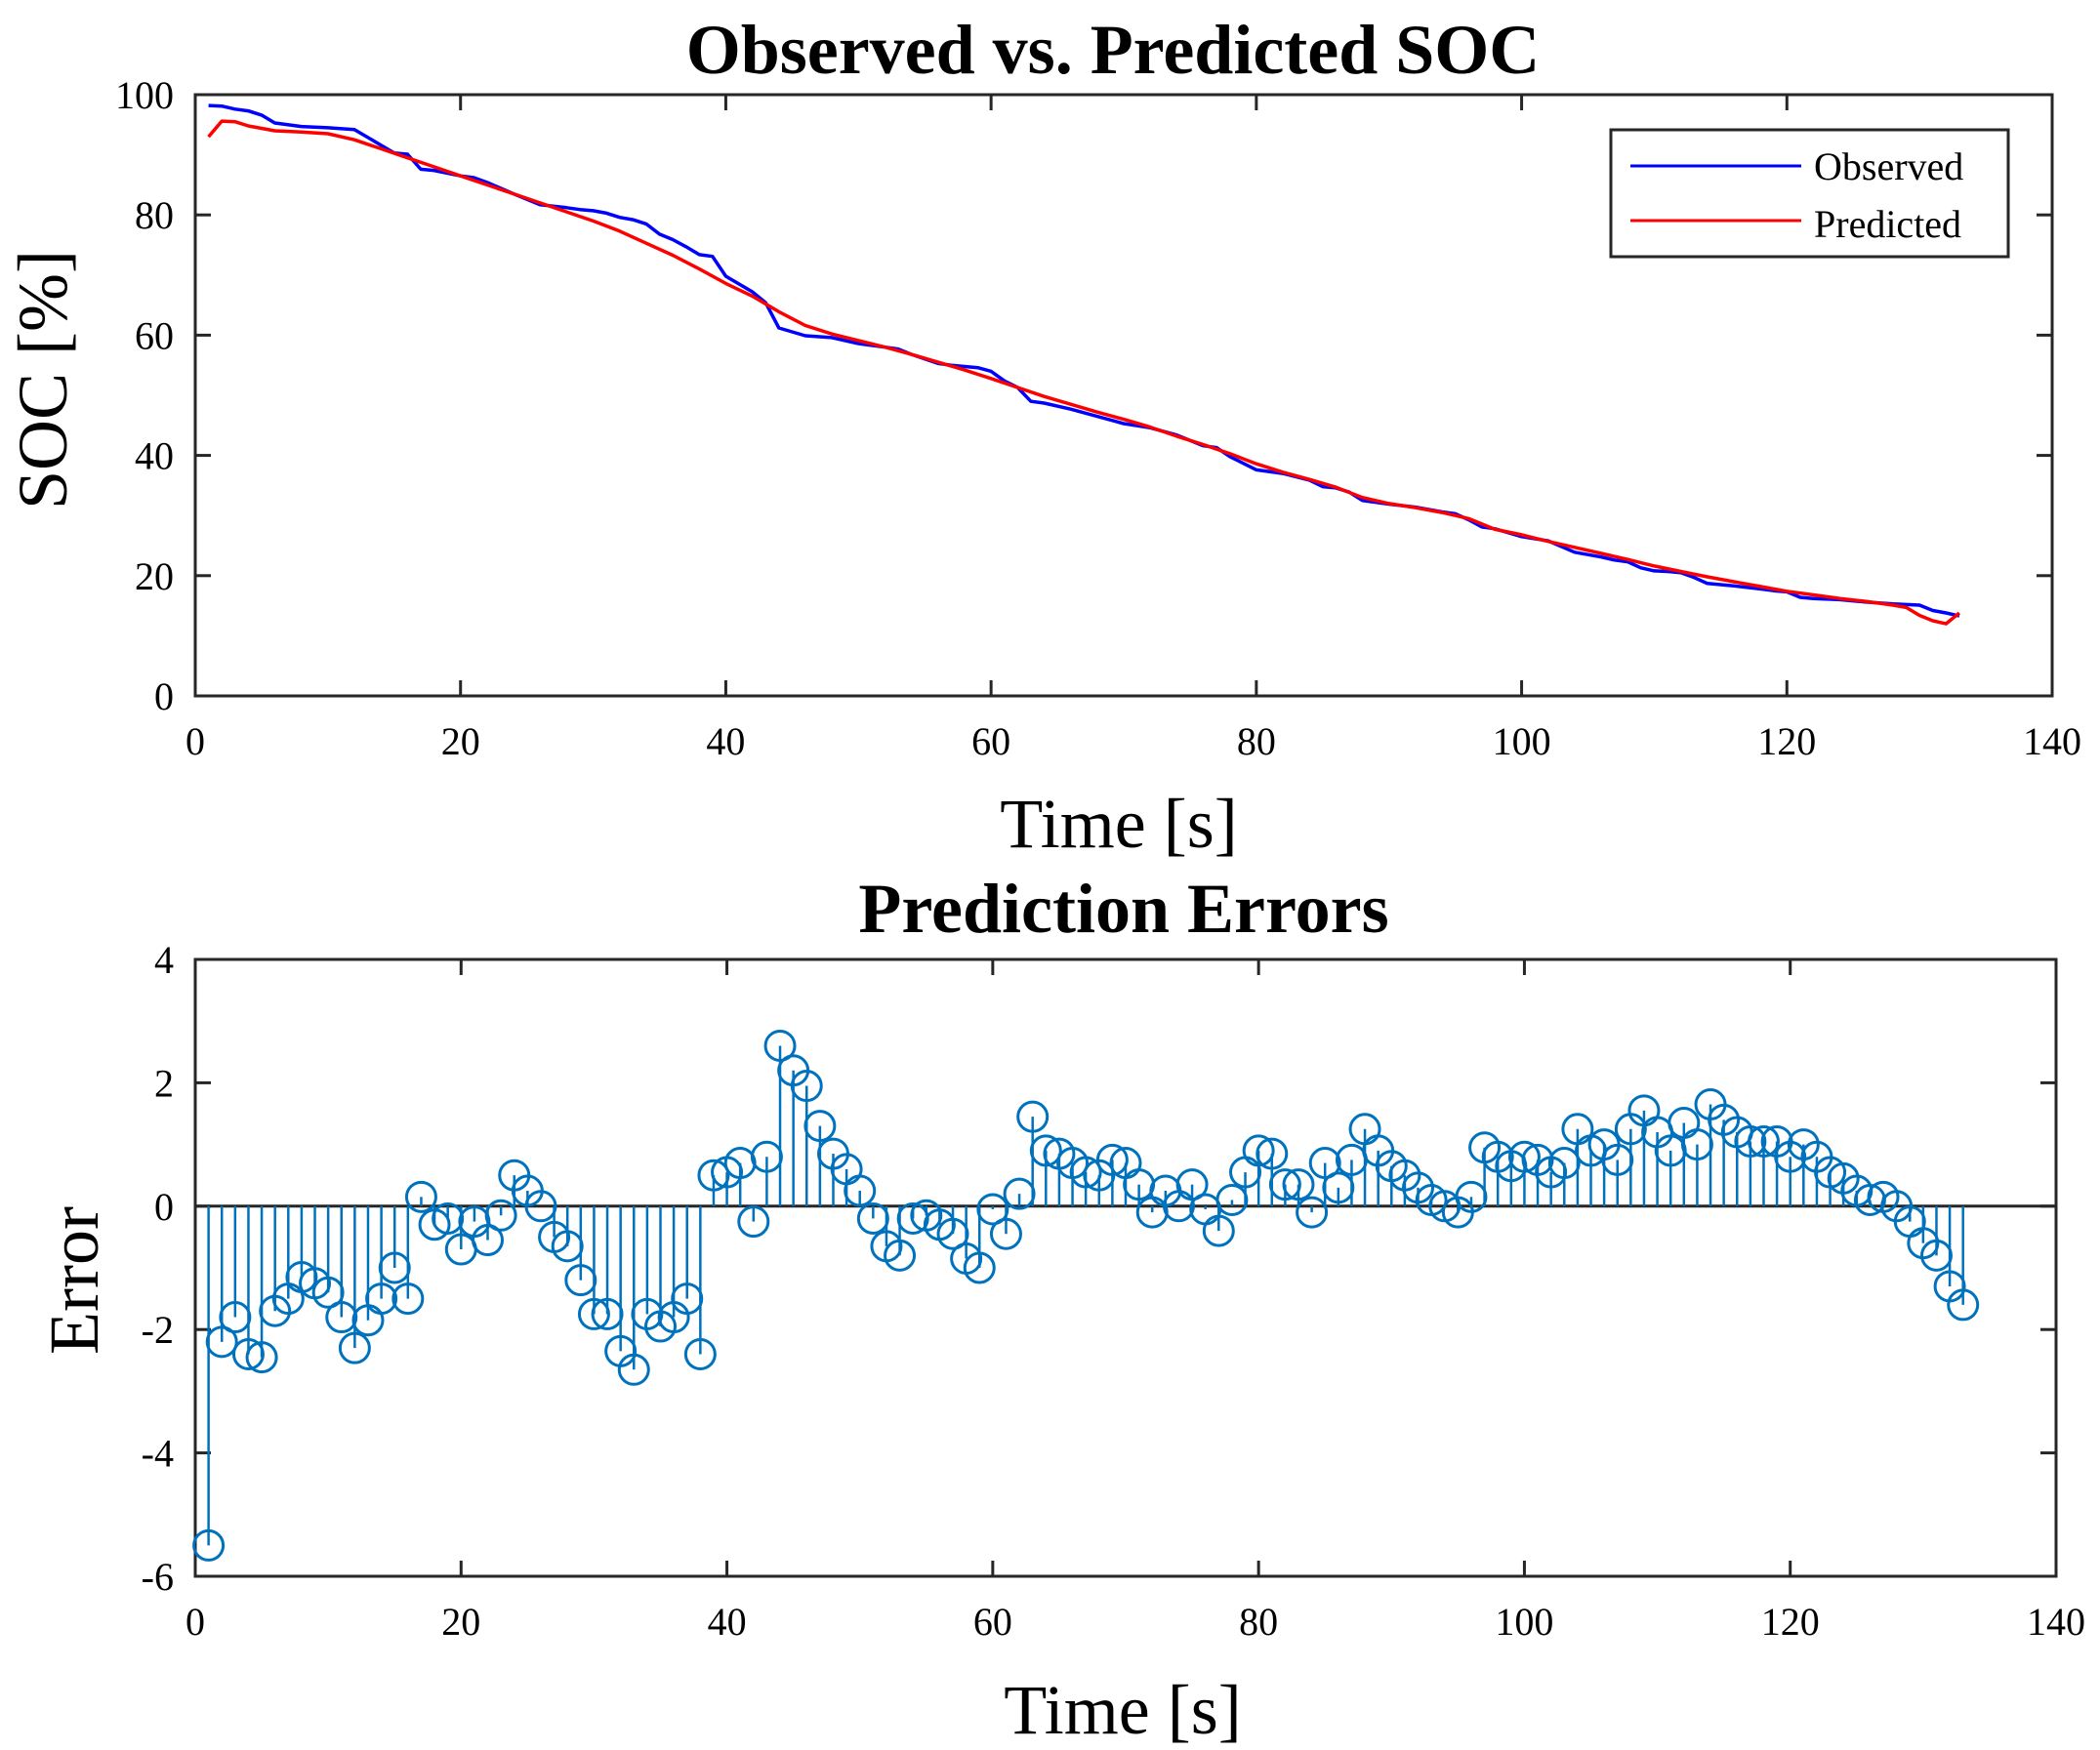 The image size is (2100, 1750). I want to click on errors-x-axis-label: Time [s], so click(1122, 1710).